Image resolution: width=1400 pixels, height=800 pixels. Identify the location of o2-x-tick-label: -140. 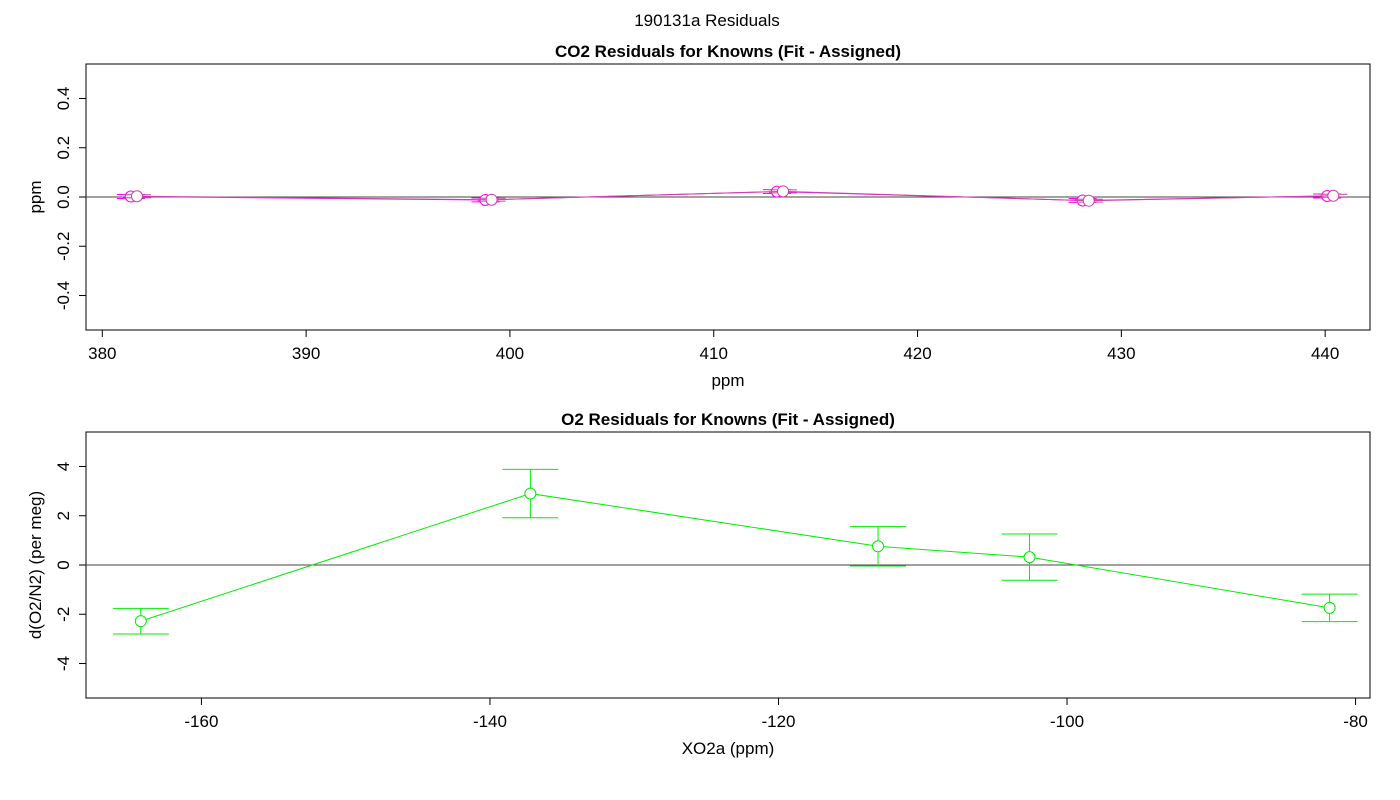
(490, 721).